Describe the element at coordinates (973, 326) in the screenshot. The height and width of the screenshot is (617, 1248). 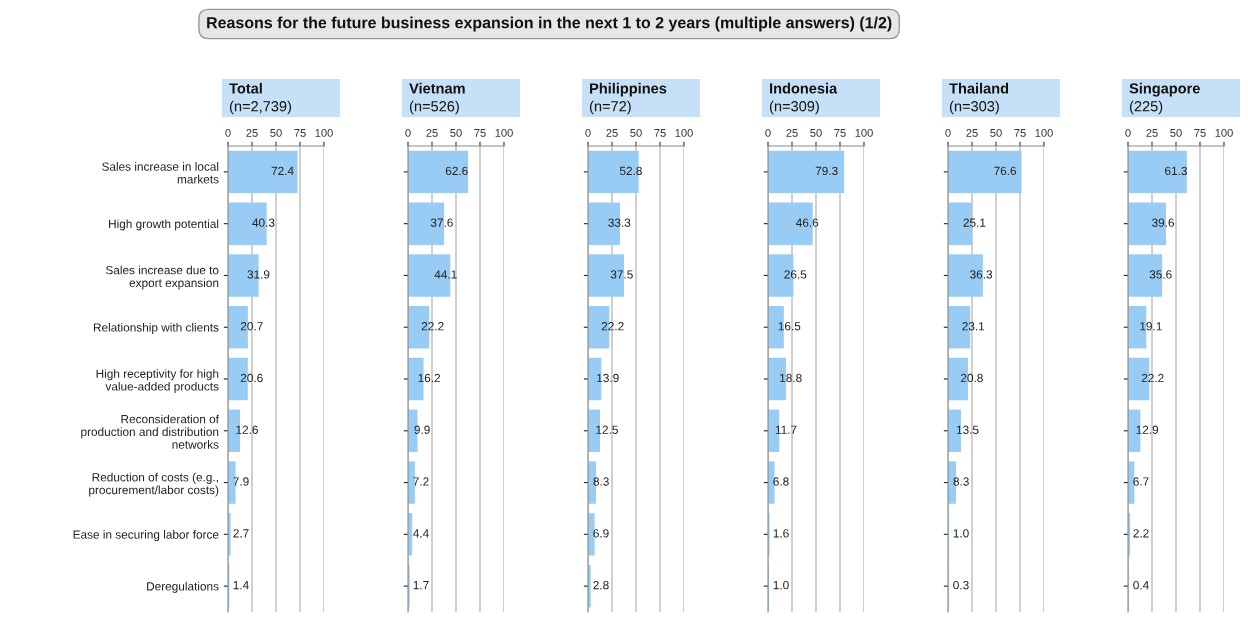
I see `data-label: 23.1` at that location.